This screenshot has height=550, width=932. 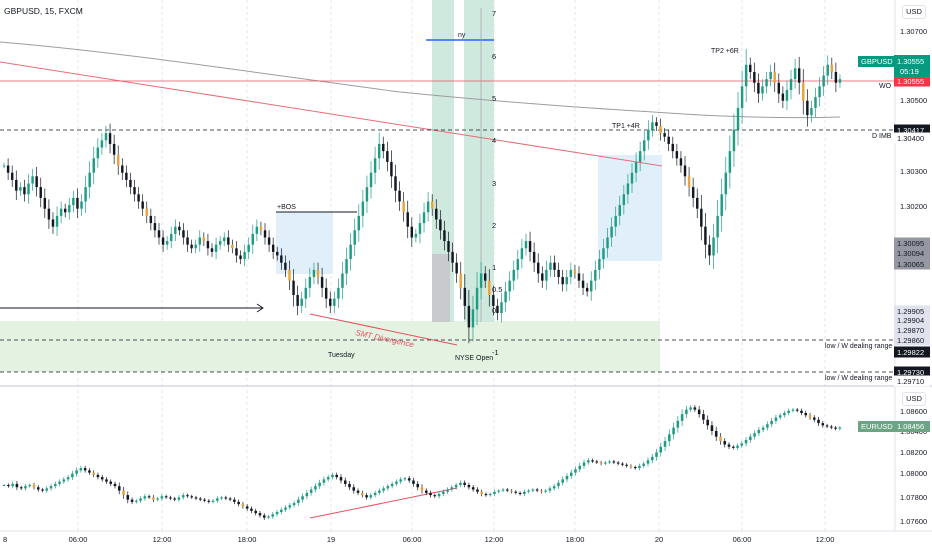 What do you see at coordinates (910, 381) in the screenshot?
I see `price-tag-12: 1.29710` at bounding box center [910, 381].